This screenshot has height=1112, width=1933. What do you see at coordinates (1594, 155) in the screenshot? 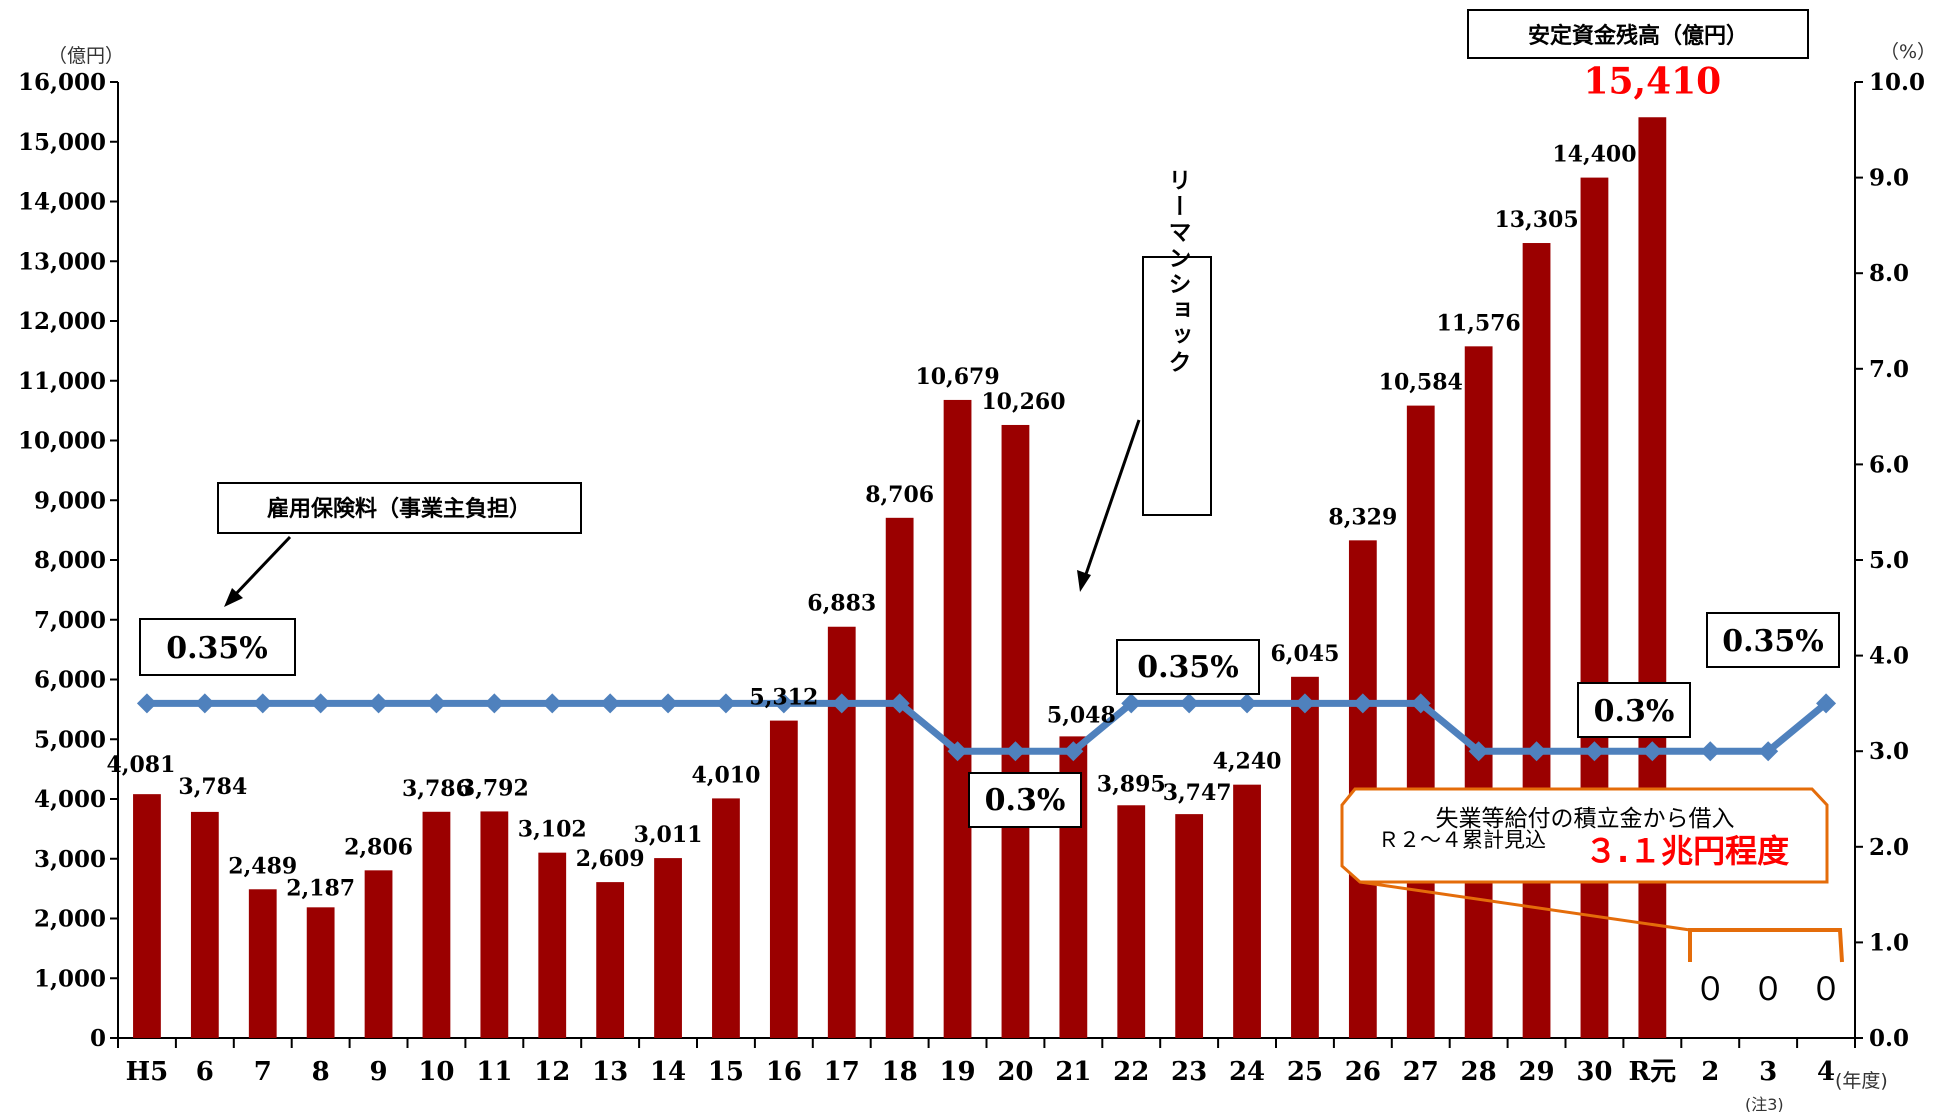
I see `bar-value-label: 14,400` at bounding box center [1594, 155].